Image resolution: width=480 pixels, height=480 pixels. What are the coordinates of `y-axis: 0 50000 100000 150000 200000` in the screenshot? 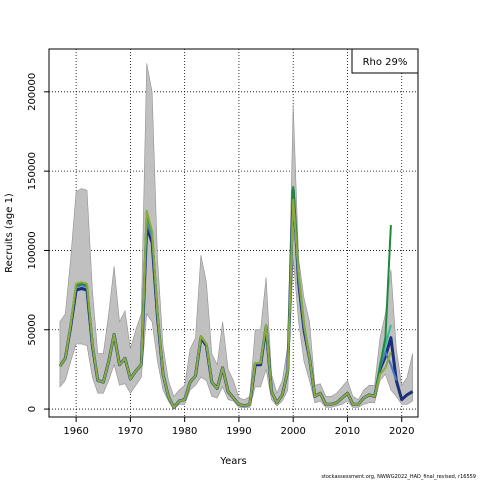 It's located at (38, 242).